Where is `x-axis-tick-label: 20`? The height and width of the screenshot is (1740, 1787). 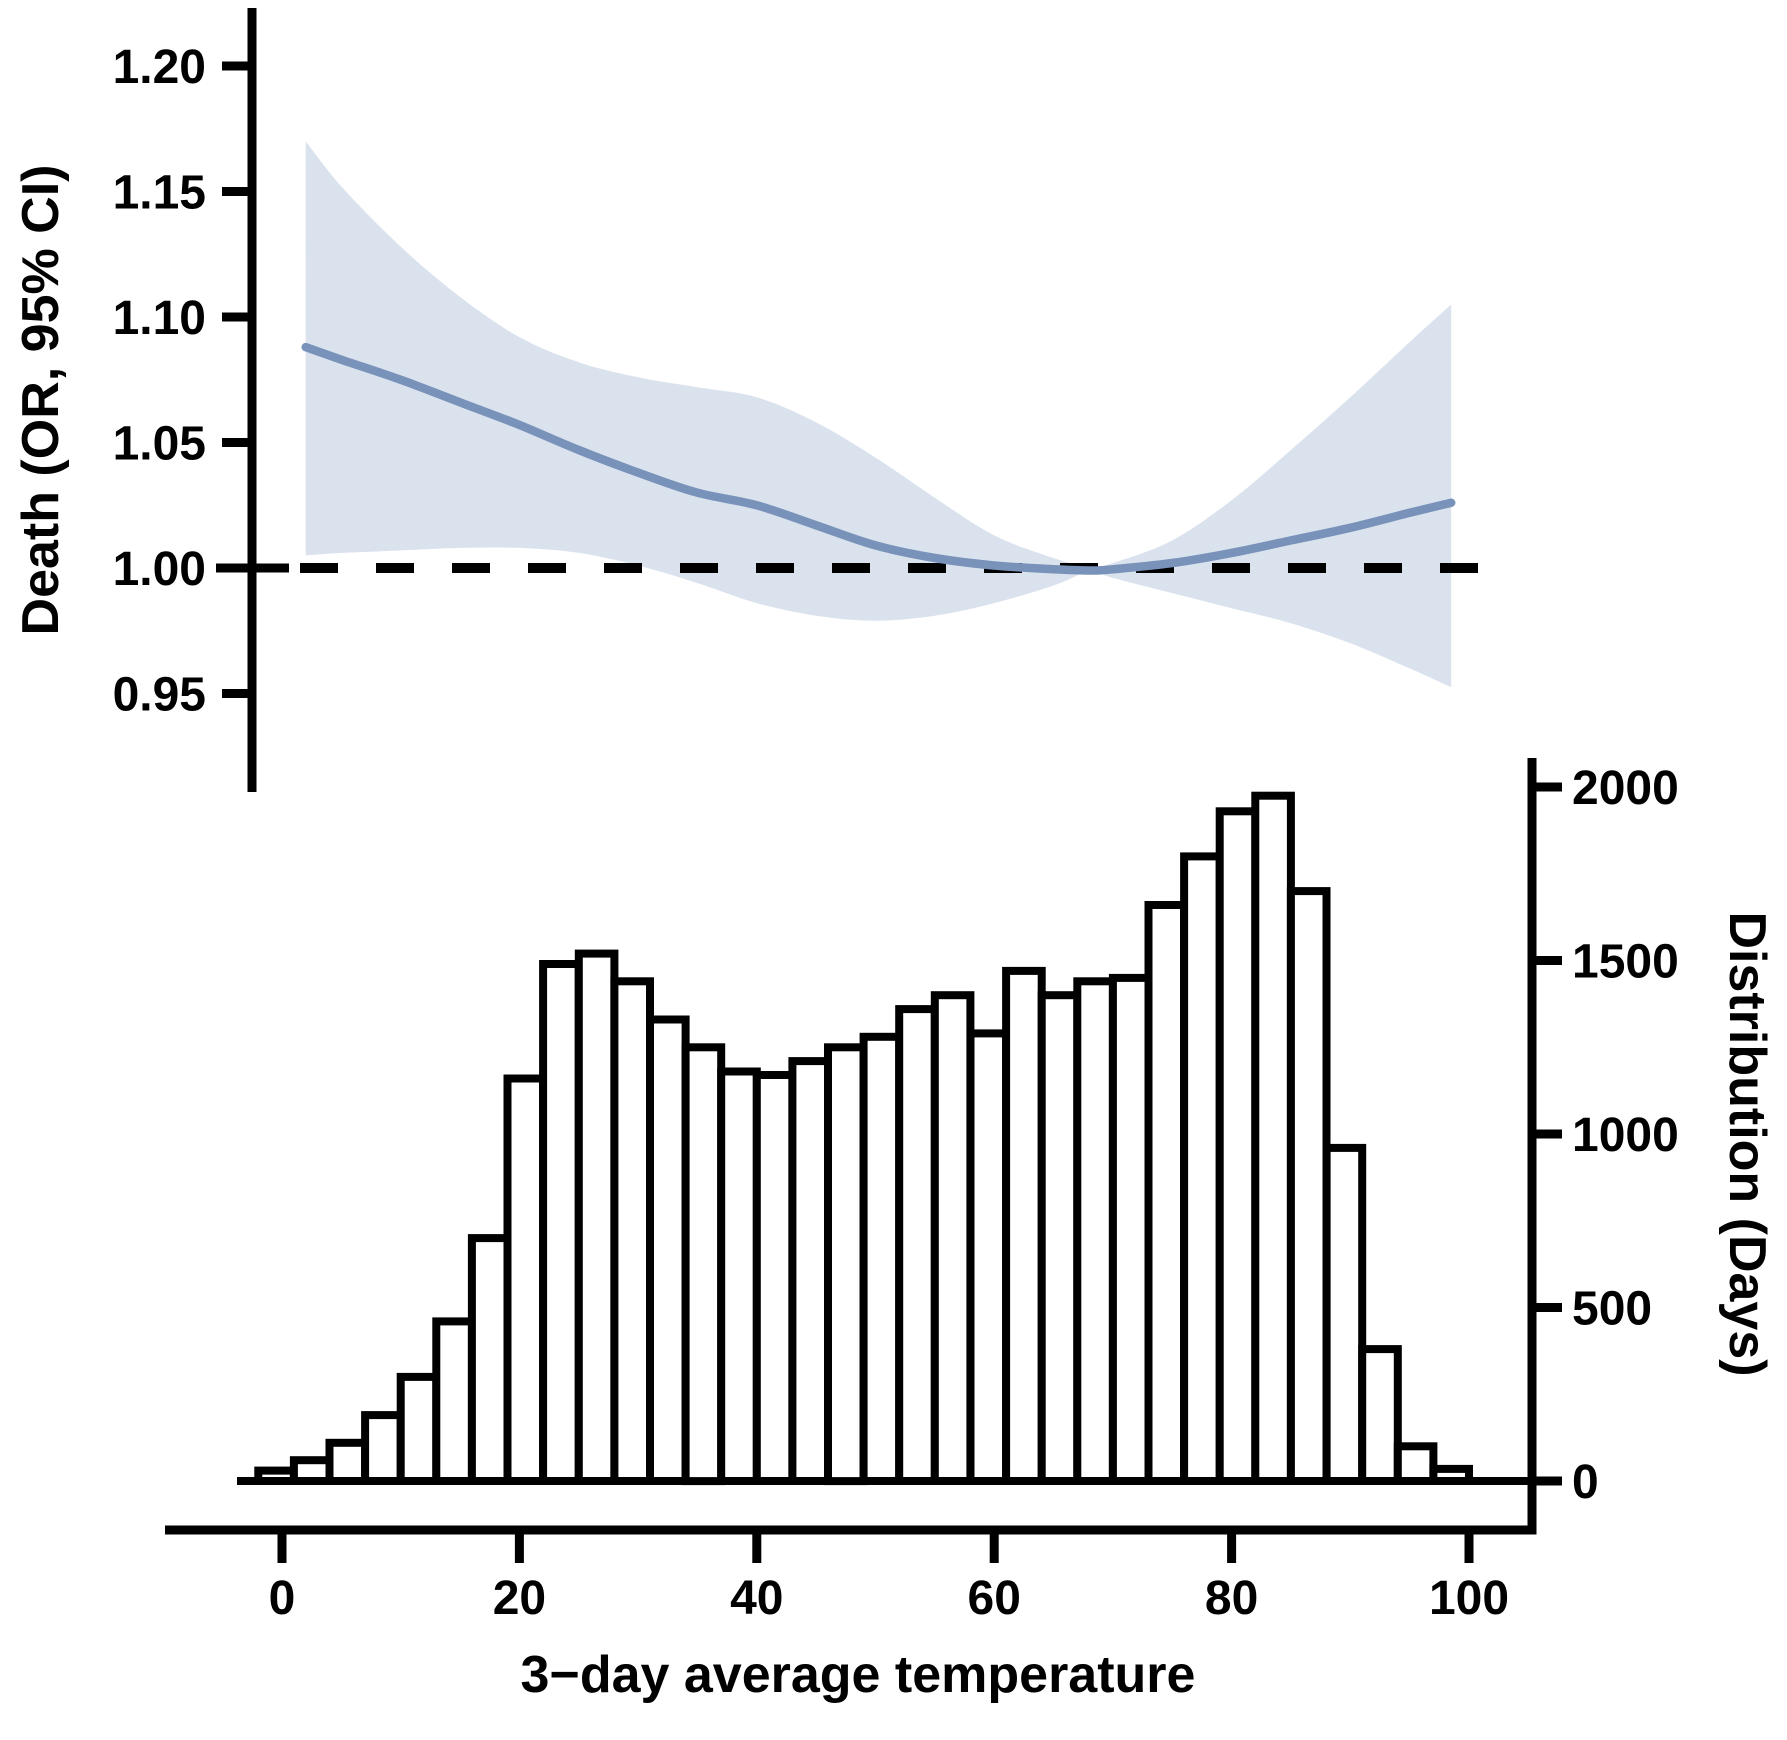 x-axis-tick-label: 20 is located at coordinates (519, 1598).